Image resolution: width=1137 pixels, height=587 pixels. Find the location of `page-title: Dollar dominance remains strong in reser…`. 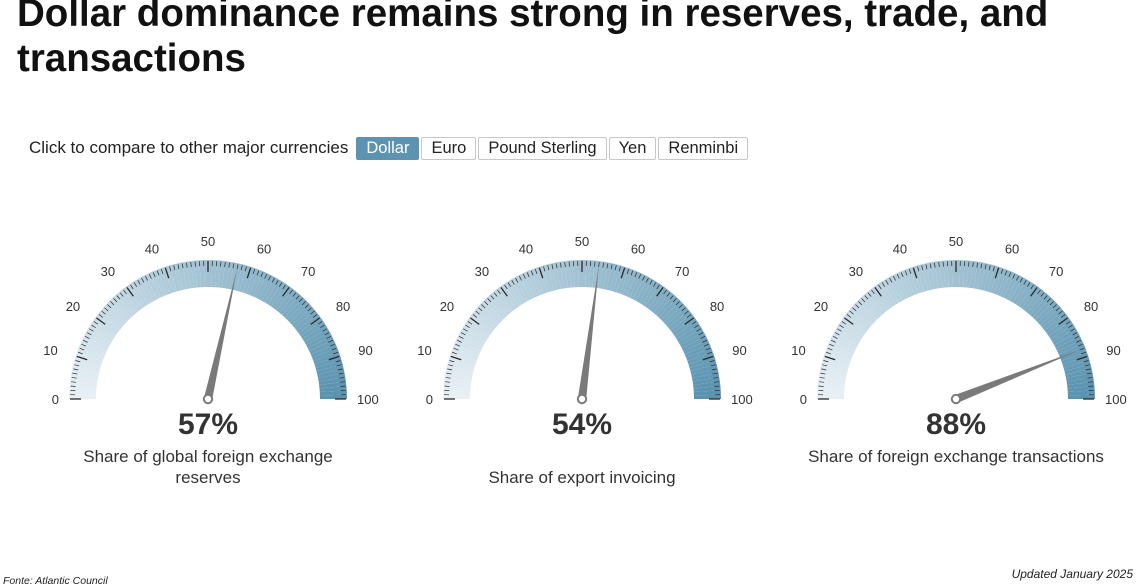

page-title: Dollar dominance remains strong in reser… is located at coordinates (533, 40).